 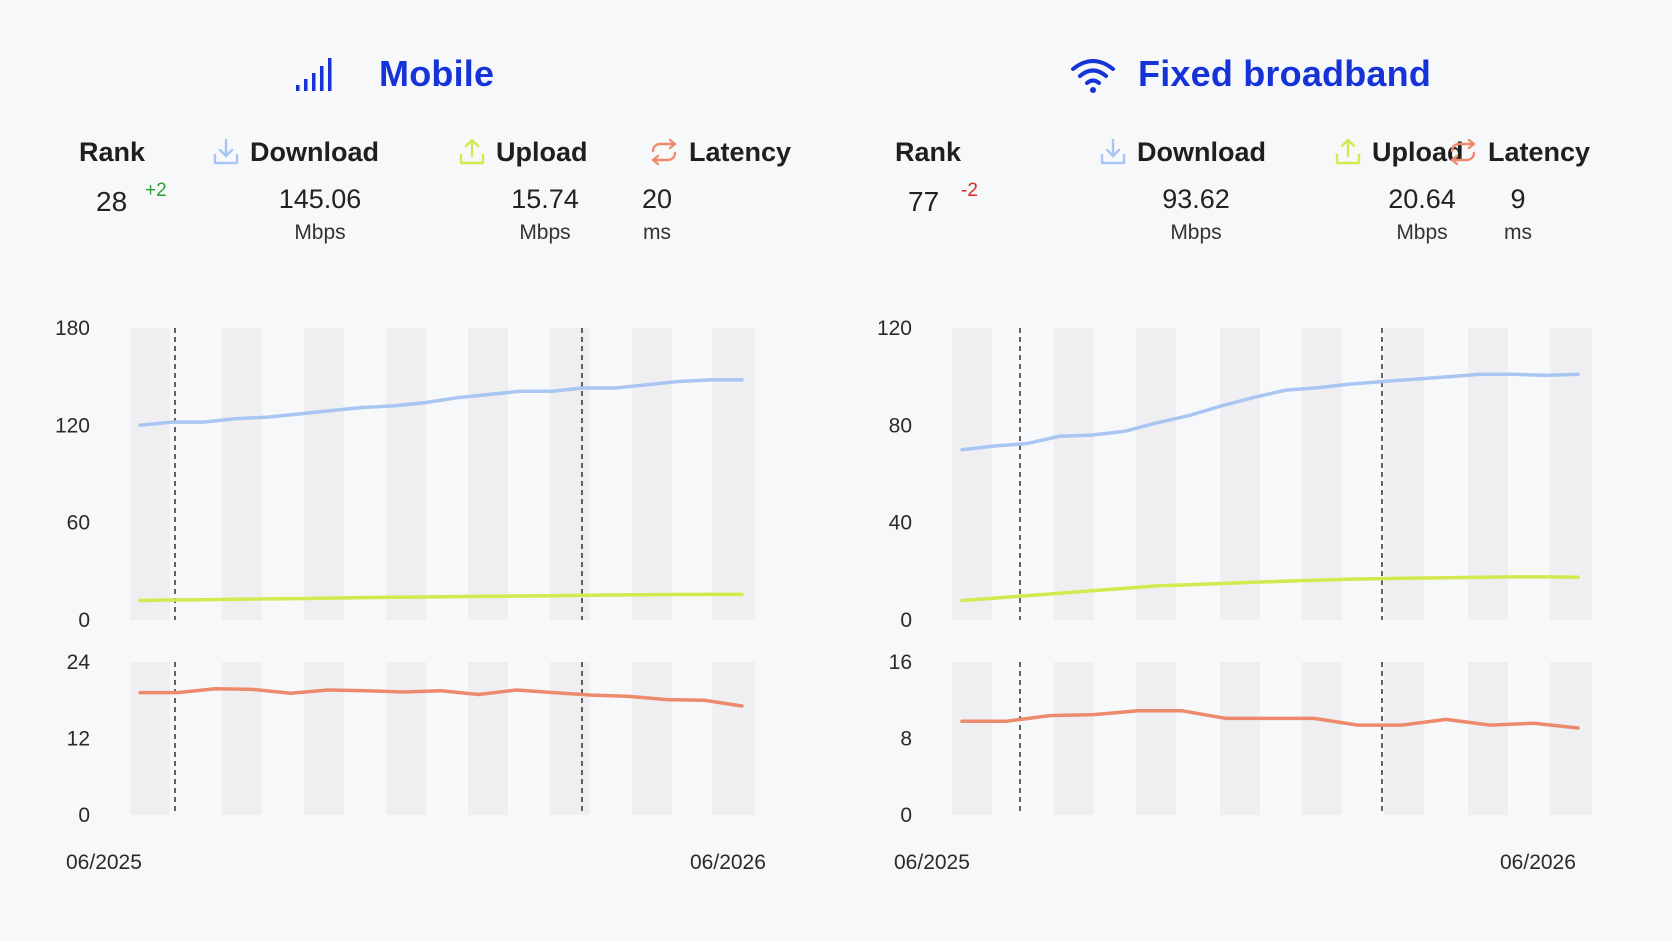 I want to click on latency-value: 20, so click(x=657, y=199).